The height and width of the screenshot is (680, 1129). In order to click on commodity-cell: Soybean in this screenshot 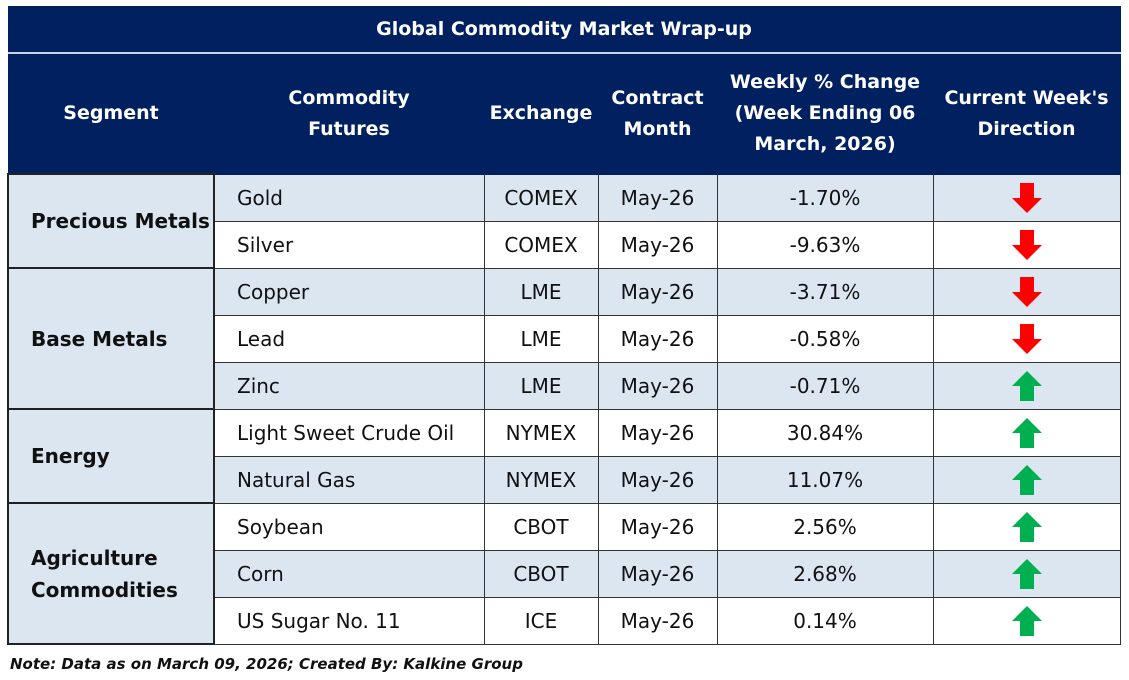, I will do `click(349, 526)`.